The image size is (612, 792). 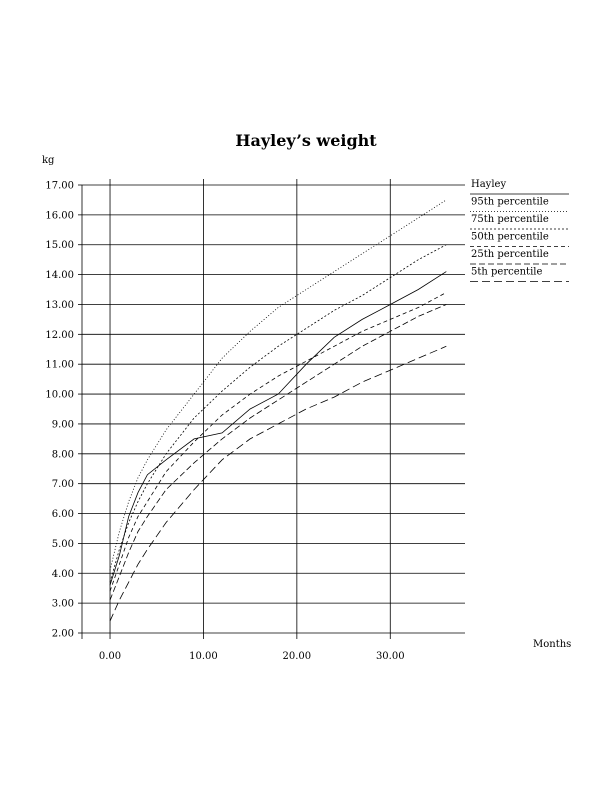 I want to click on y-tick-label: 17.00, so click(x=59, y=186).